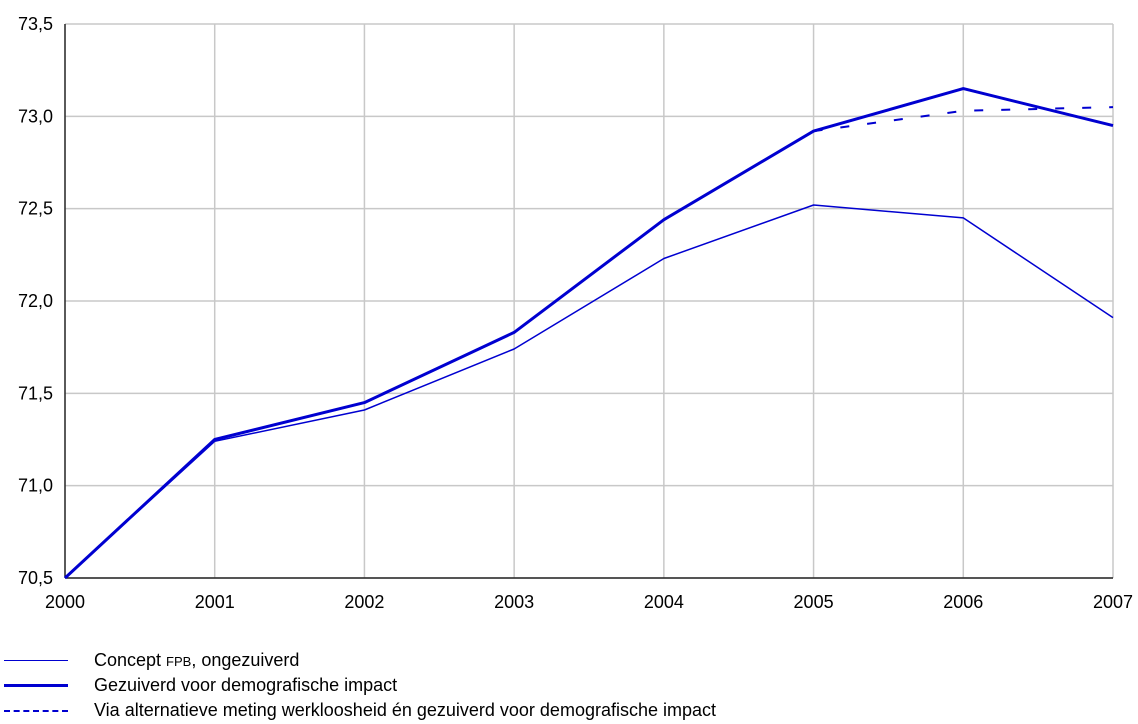 This screenshot has width=1138, height=724. I want to click on series-alternatieve-meting-line, so click(963, 119).